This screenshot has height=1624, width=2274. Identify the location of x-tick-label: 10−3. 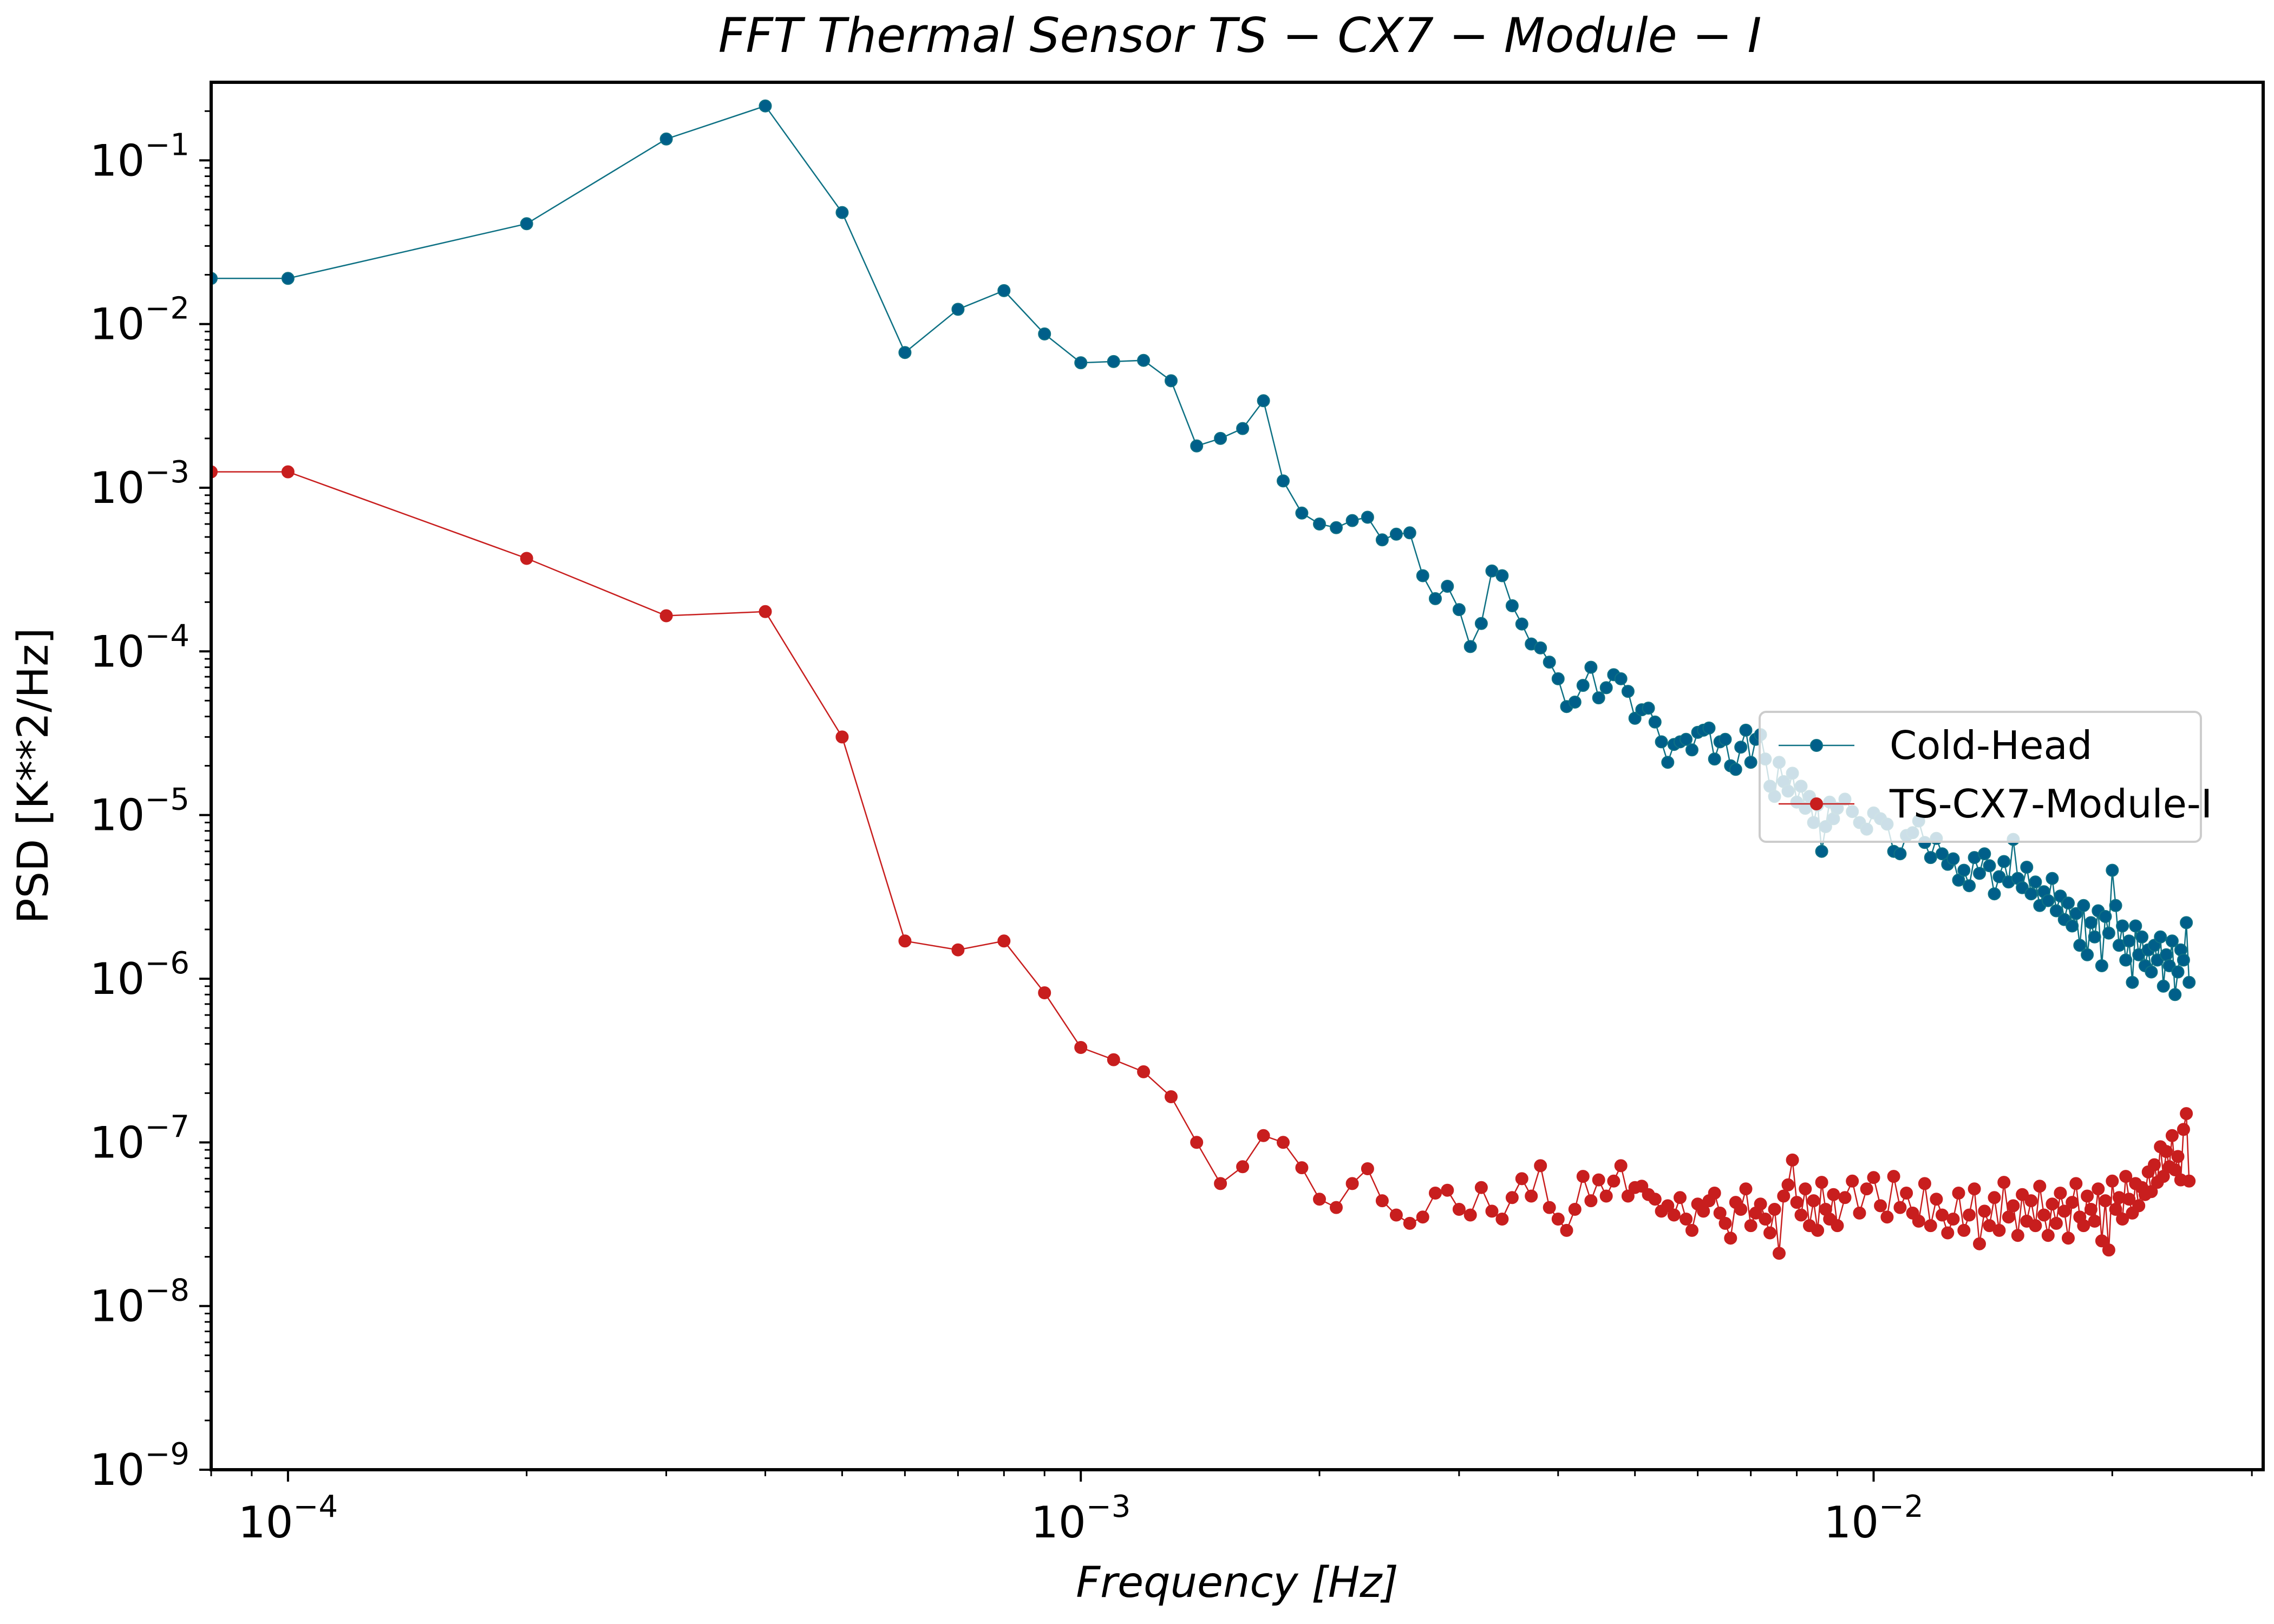
(1081, 1519).